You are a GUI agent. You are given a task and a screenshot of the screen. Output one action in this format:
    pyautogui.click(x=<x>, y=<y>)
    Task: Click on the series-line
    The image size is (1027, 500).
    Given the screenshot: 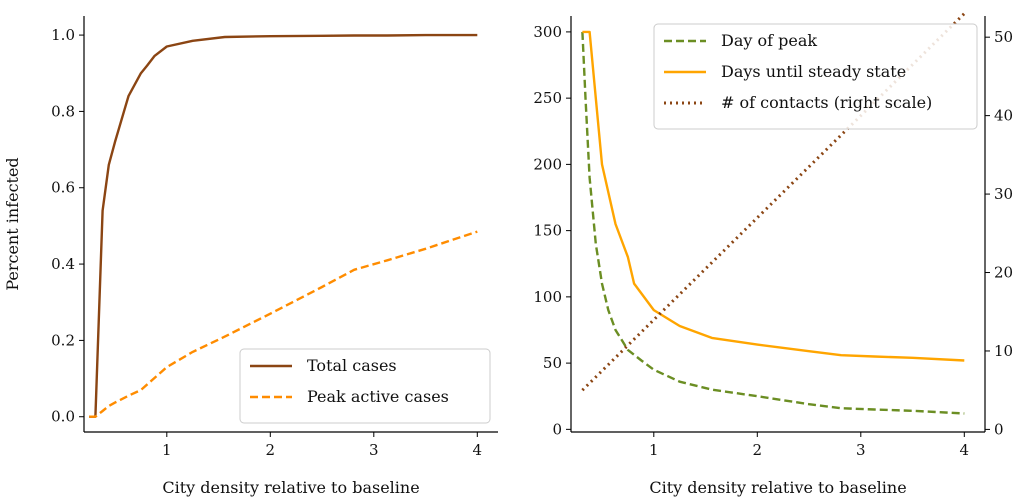 What is the action you would take?
    pyautogui.click(x=283, y=324)
    